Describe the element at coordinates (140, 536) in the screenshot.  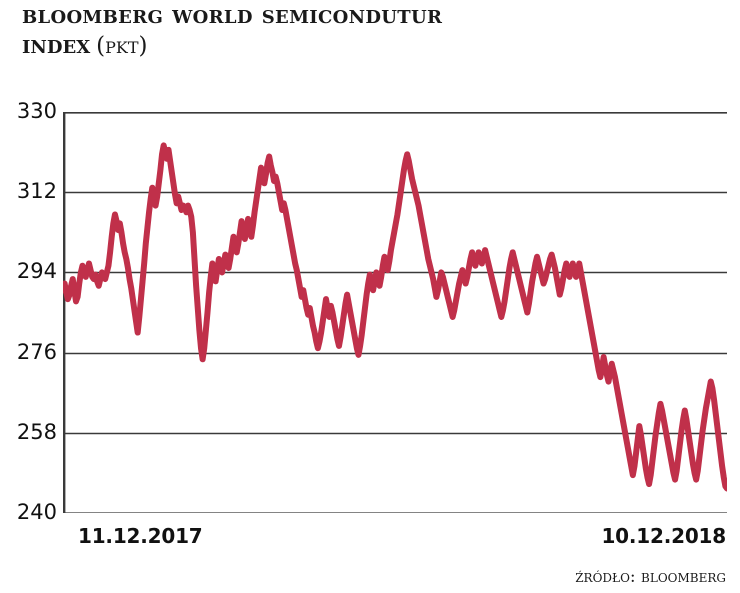
I see `x-axis-label-start: 11.12.2017` at that location.